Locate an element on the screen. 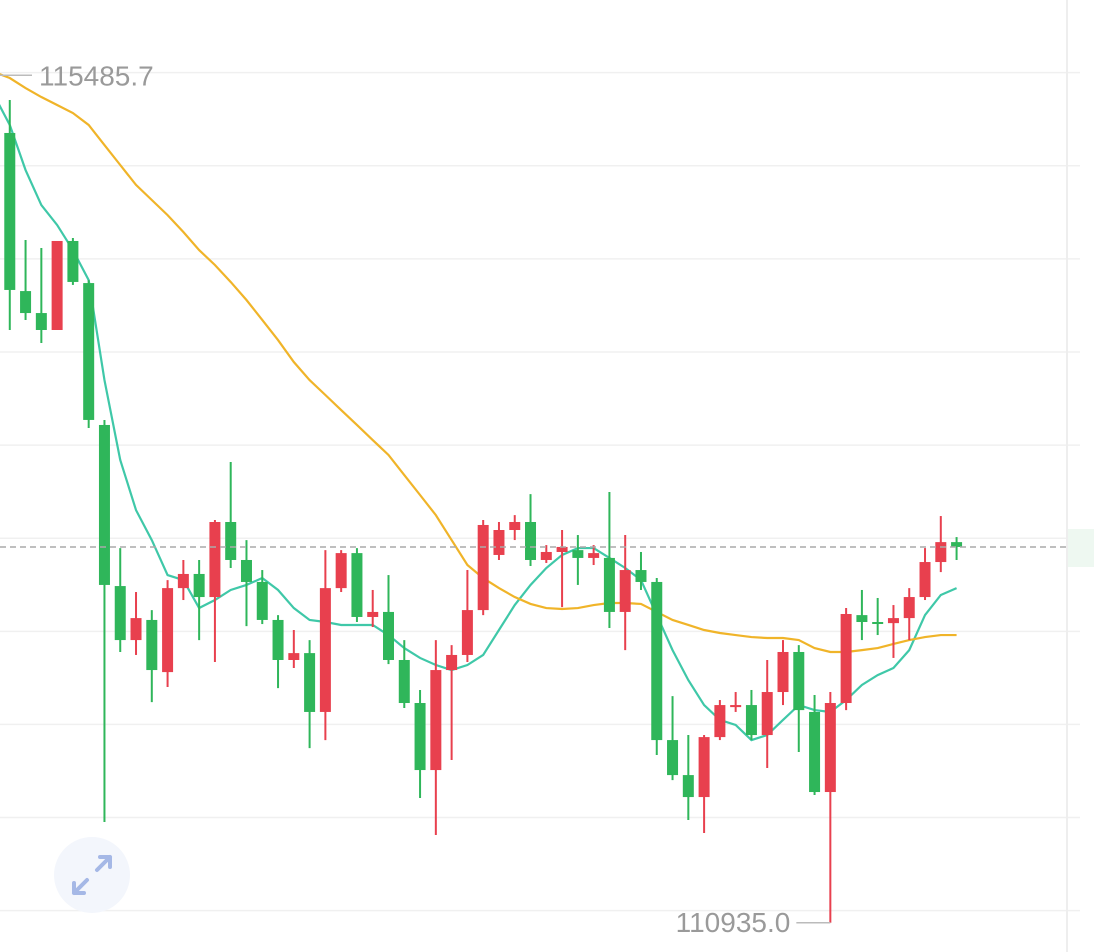 This screenshot has height=952, width=1094. expand-button-bg is located at coordinates (92, 875).